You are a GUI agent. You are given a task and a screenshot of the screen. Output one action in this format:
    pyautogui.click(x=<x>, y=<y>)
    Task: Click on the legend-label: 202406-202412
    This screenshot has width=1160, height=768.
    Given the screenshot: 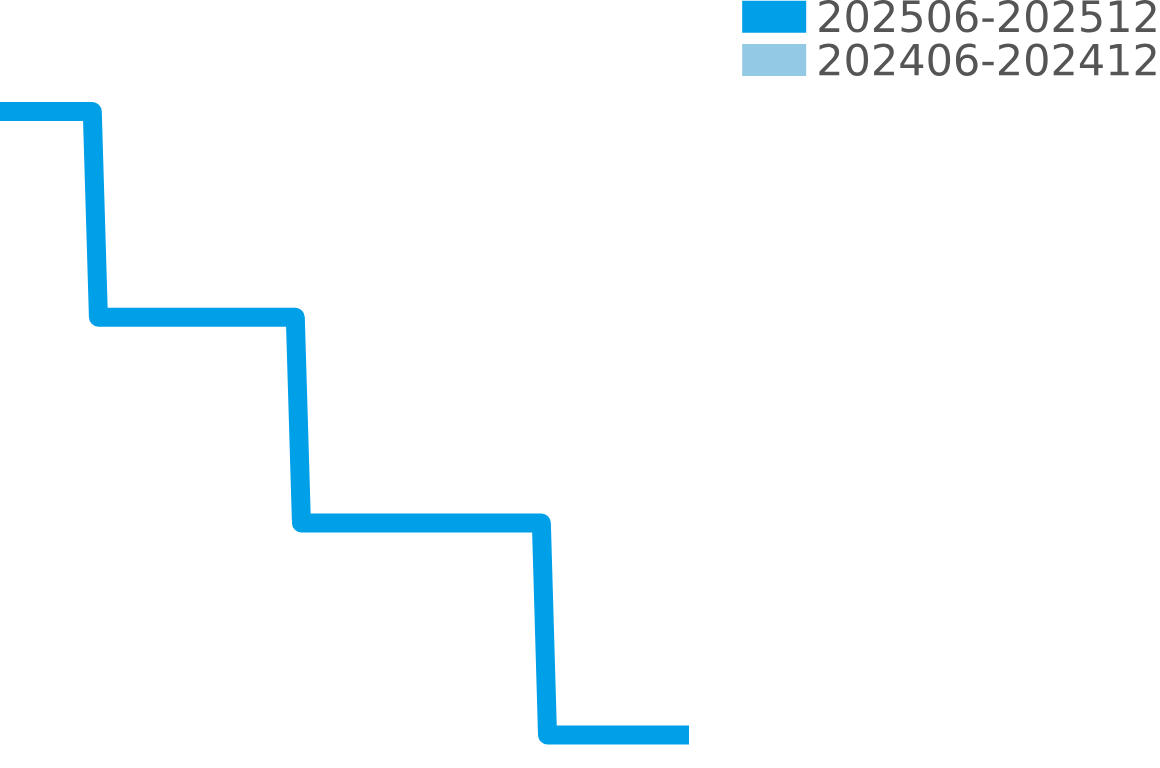 What is the action you would take?
    pyautogui.click(x=987, y=59)
    